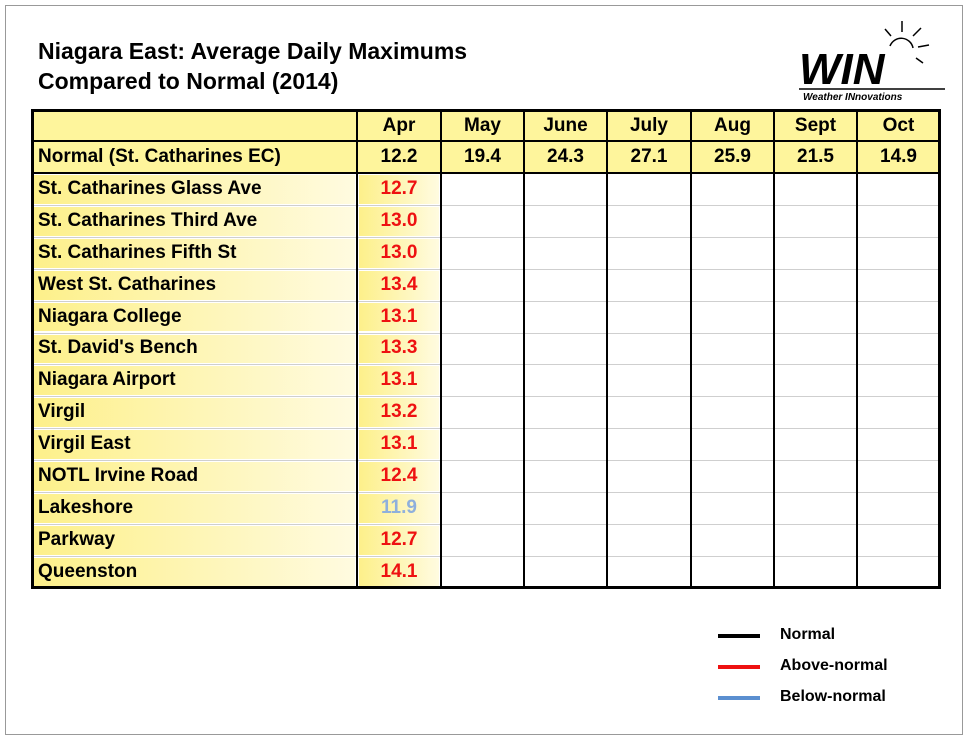 This screenshot has height=740, width=969. I want to click on row-label: St. David's Bench, so click(118, 348).